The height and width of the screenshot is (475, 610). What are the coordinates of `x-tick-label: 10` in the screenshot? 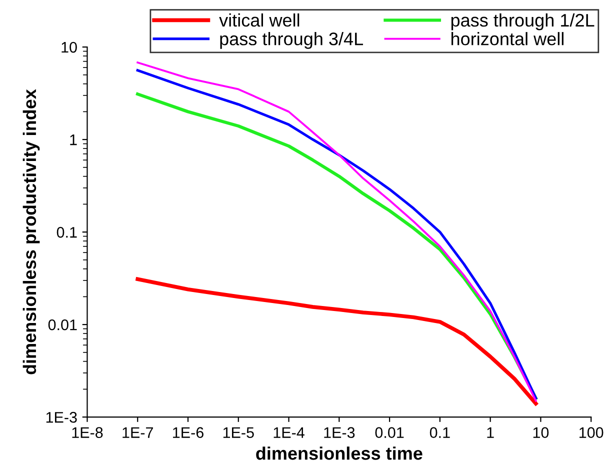 It's located at (541, 432).